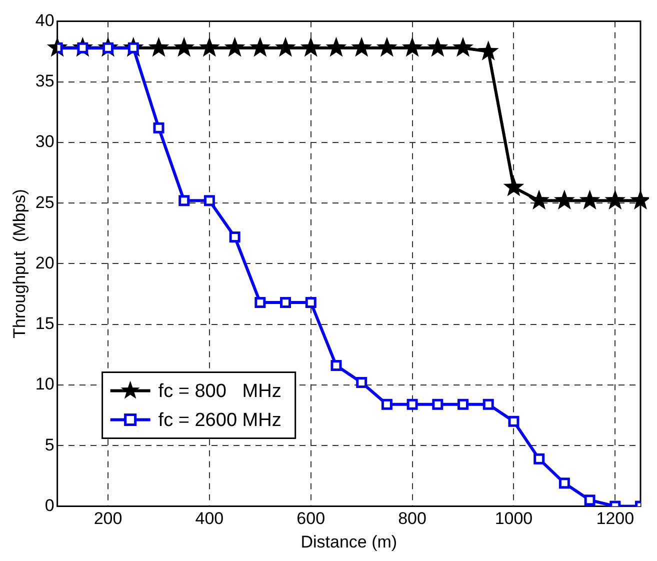 This screenshot has width=657, height=561. What do you see at coordinates (311, 518) in the screenshot?
I see `x-tick-label: 600` at bounding box center [311, 518].